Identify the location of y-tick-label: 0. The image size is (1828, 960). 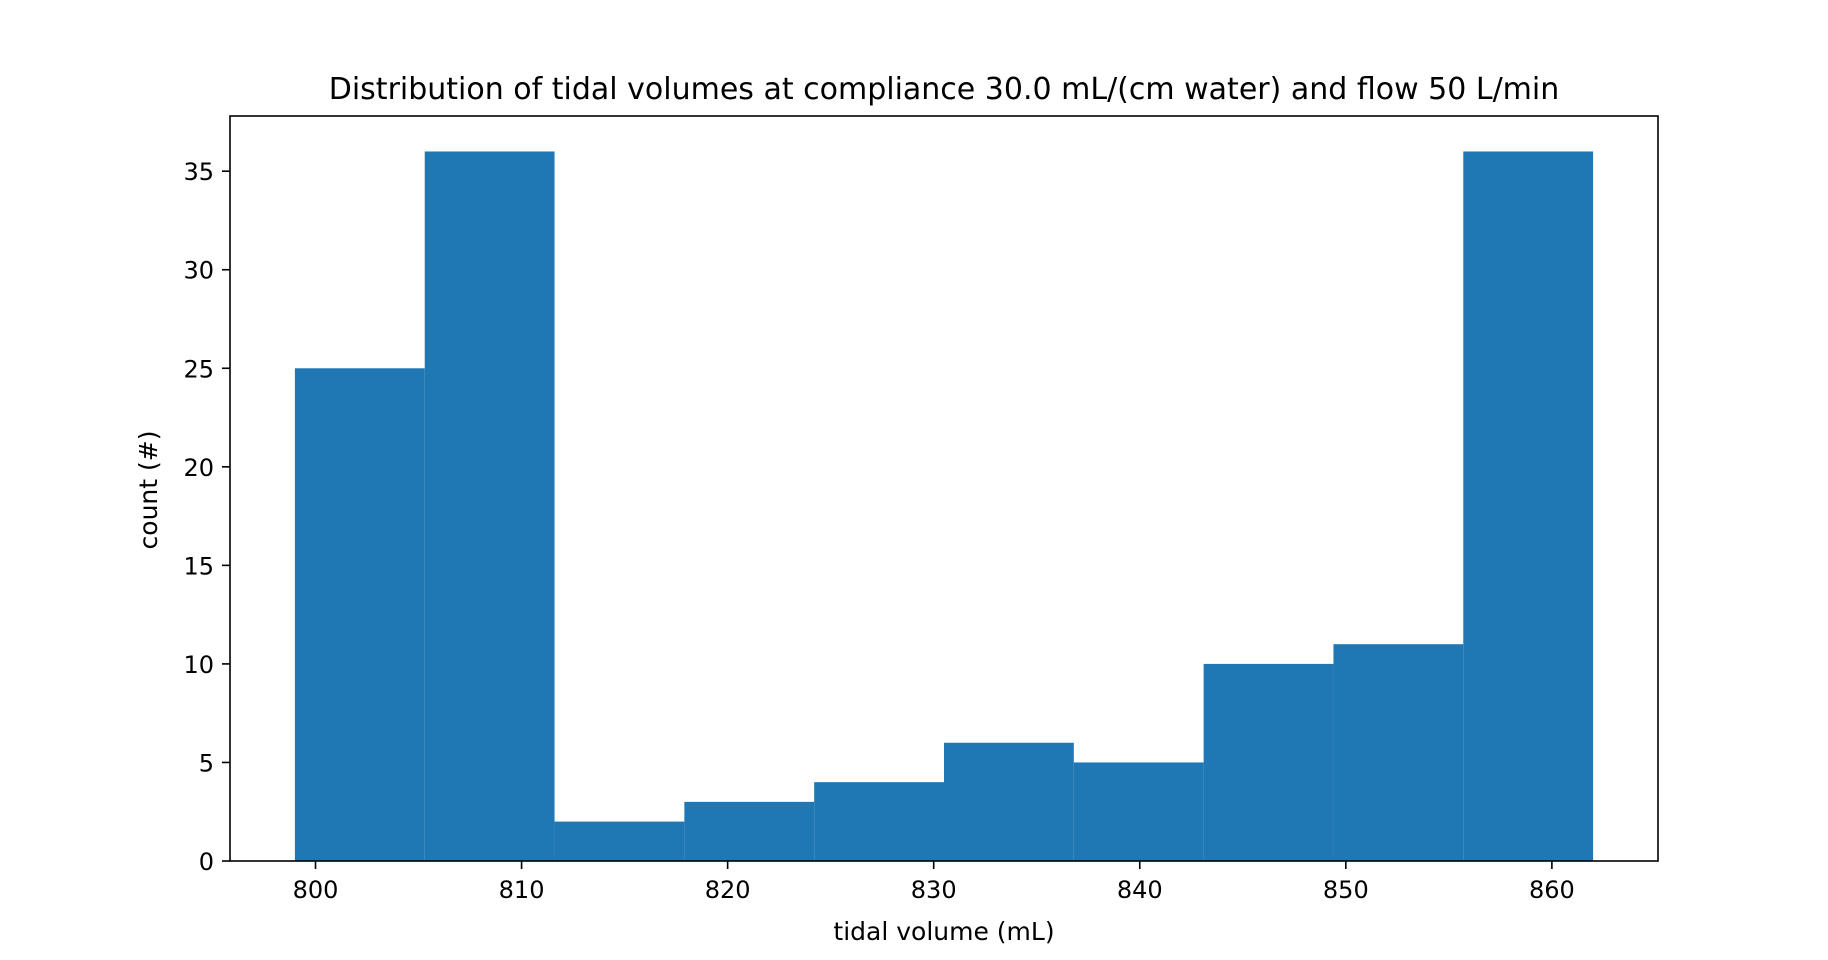
(206, 862).